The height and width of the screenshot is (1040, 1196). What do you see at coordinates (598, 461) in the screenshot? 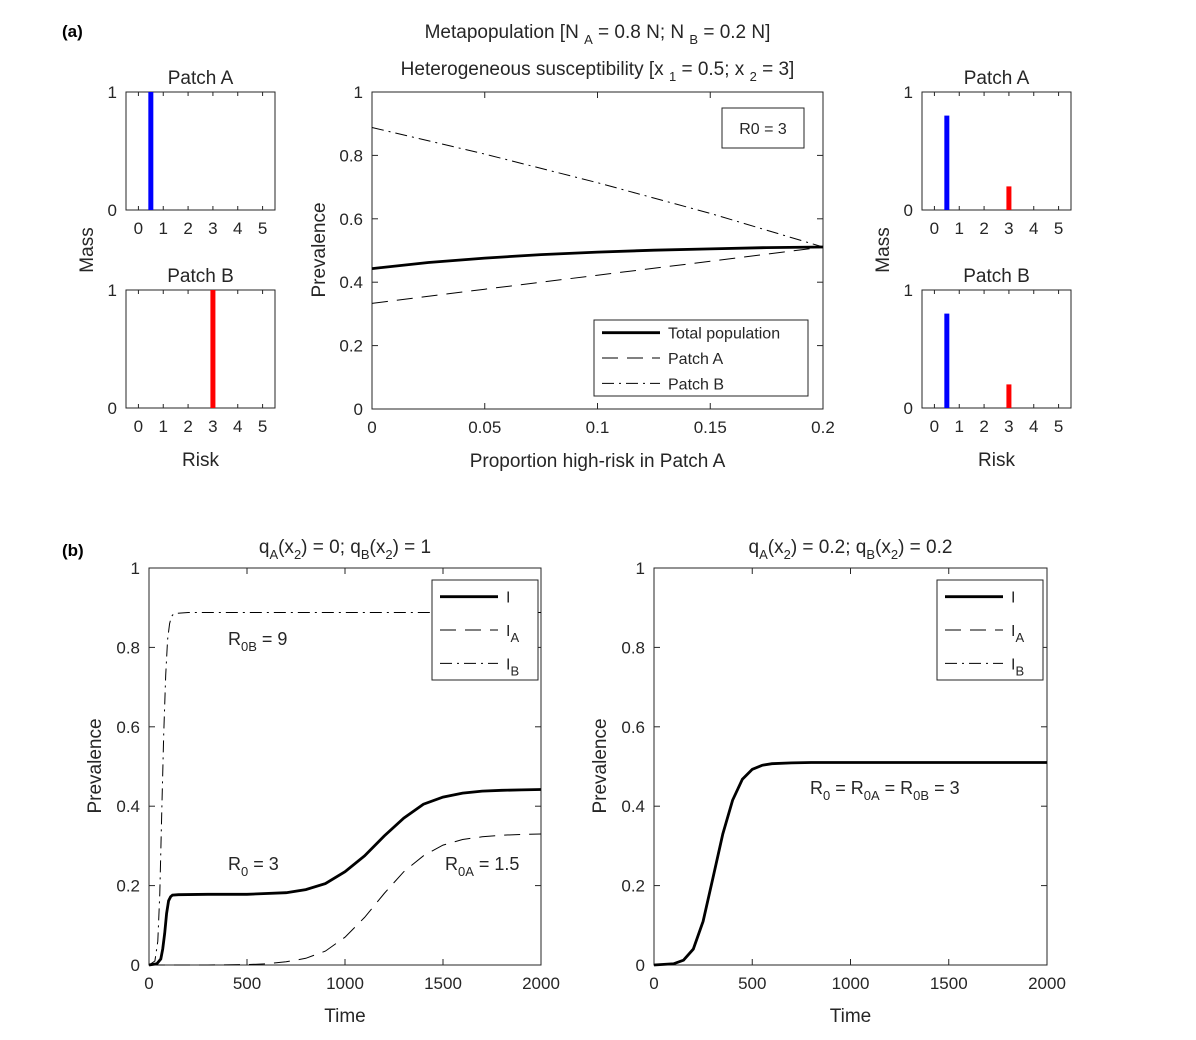
I see `x-axis-label: Proportion high-risk in Patch A` at bounding box center [598, 461].